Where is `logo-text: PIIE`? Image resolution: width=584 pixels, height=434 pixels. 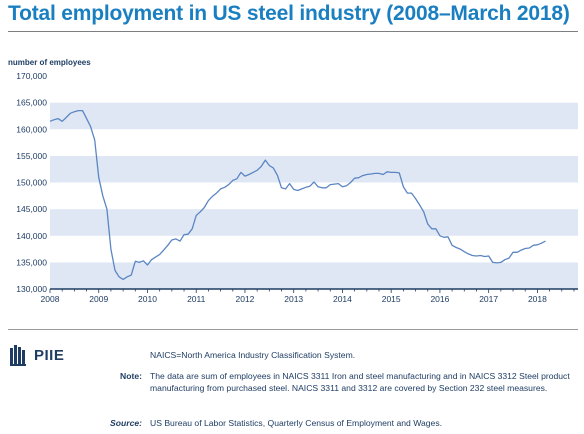 logo-text: PIIE is located at coordinates (49, 355).